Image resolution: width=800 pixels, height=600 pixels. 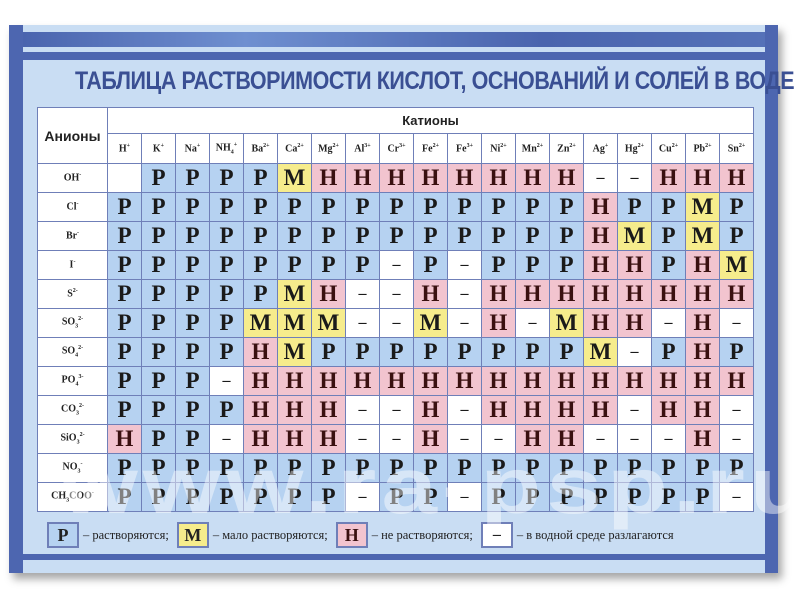 I want to click on cation-header: Na+, so click(x=192, y=148).